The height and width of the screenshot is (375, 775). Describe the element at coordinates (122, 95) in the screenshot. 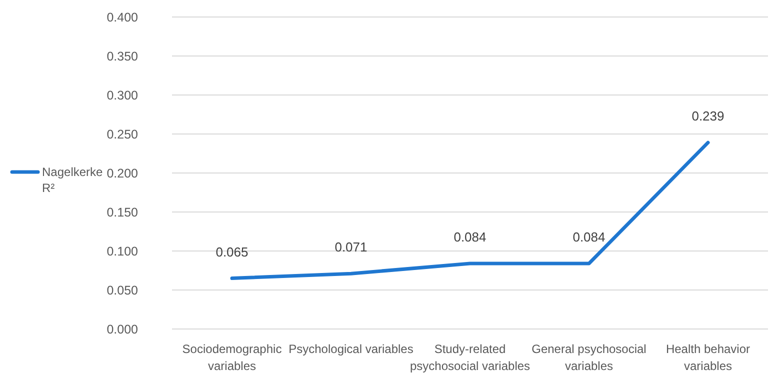

I see `y-tick-label: 0.300` at that location.